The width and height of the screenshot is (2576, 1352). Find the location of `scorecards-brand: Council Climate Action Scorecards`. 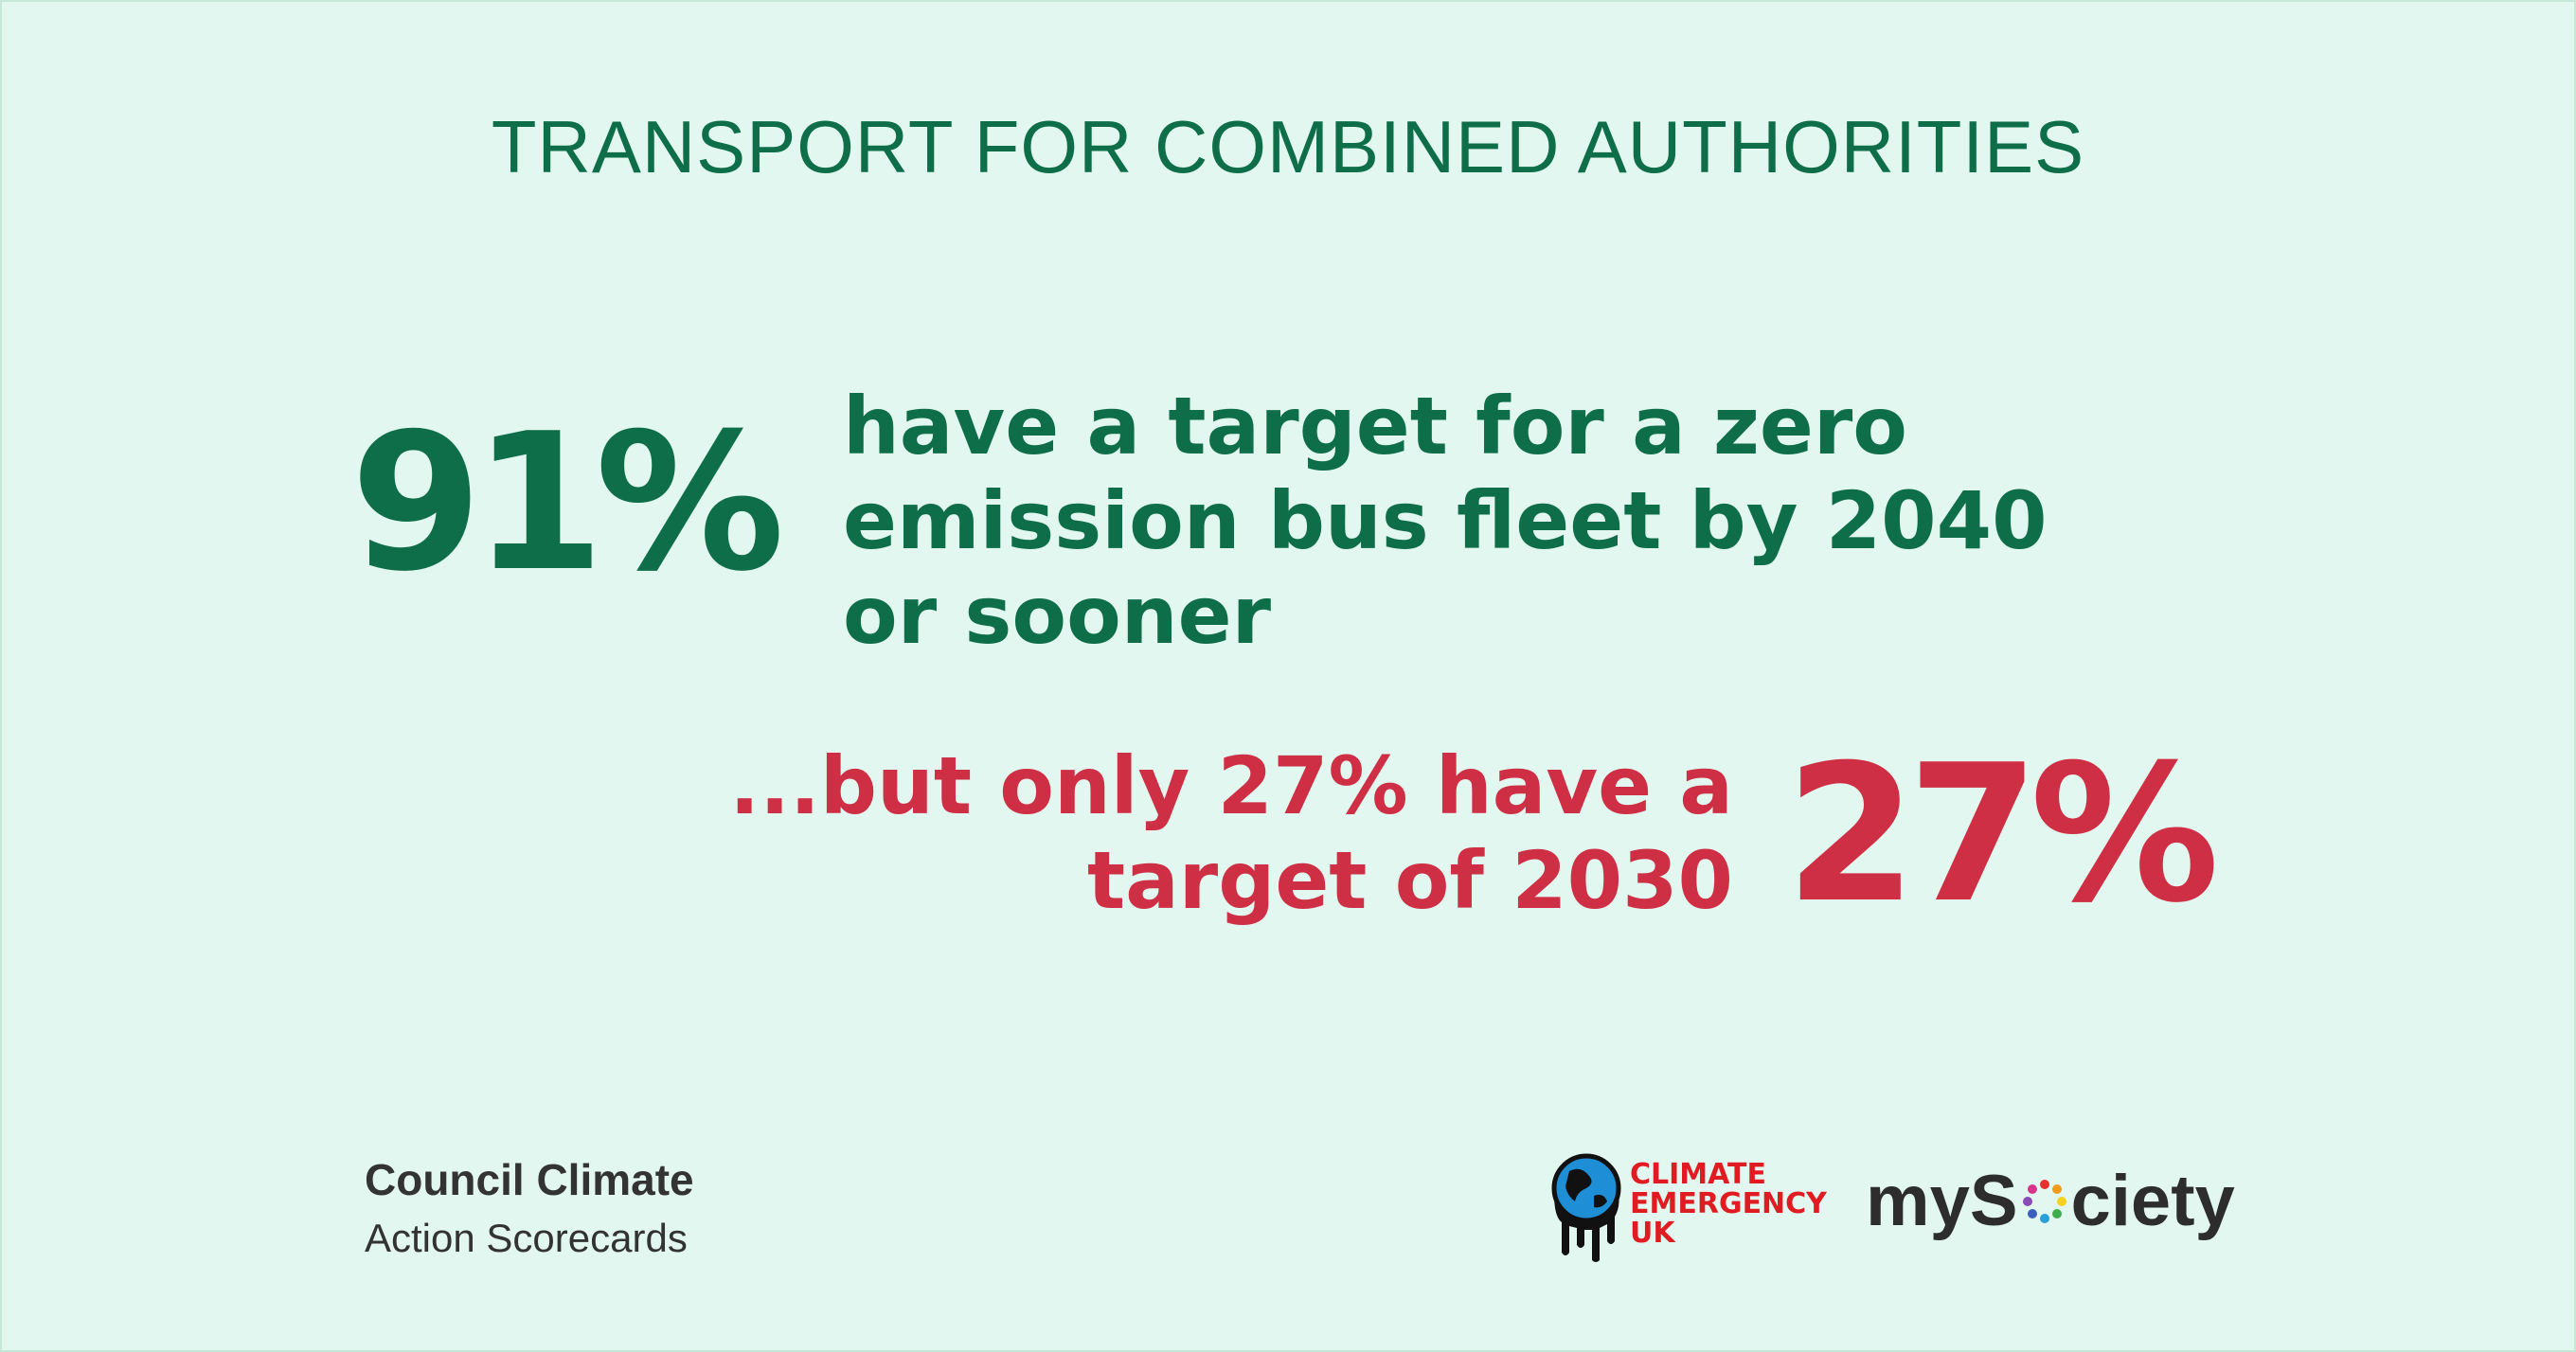

scorecards-brand: Council Climate Action Scorecards is located at coordinates (529, 1209).